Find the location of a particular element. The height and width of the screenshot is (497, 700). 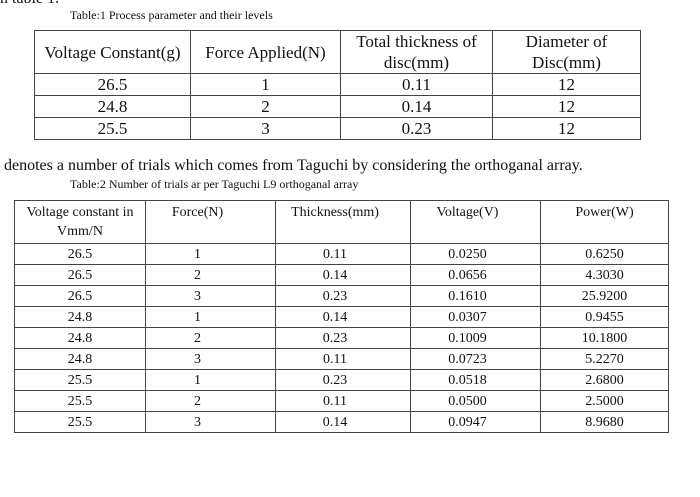

top-text: n table 1. is located at coordinates (29, 4).